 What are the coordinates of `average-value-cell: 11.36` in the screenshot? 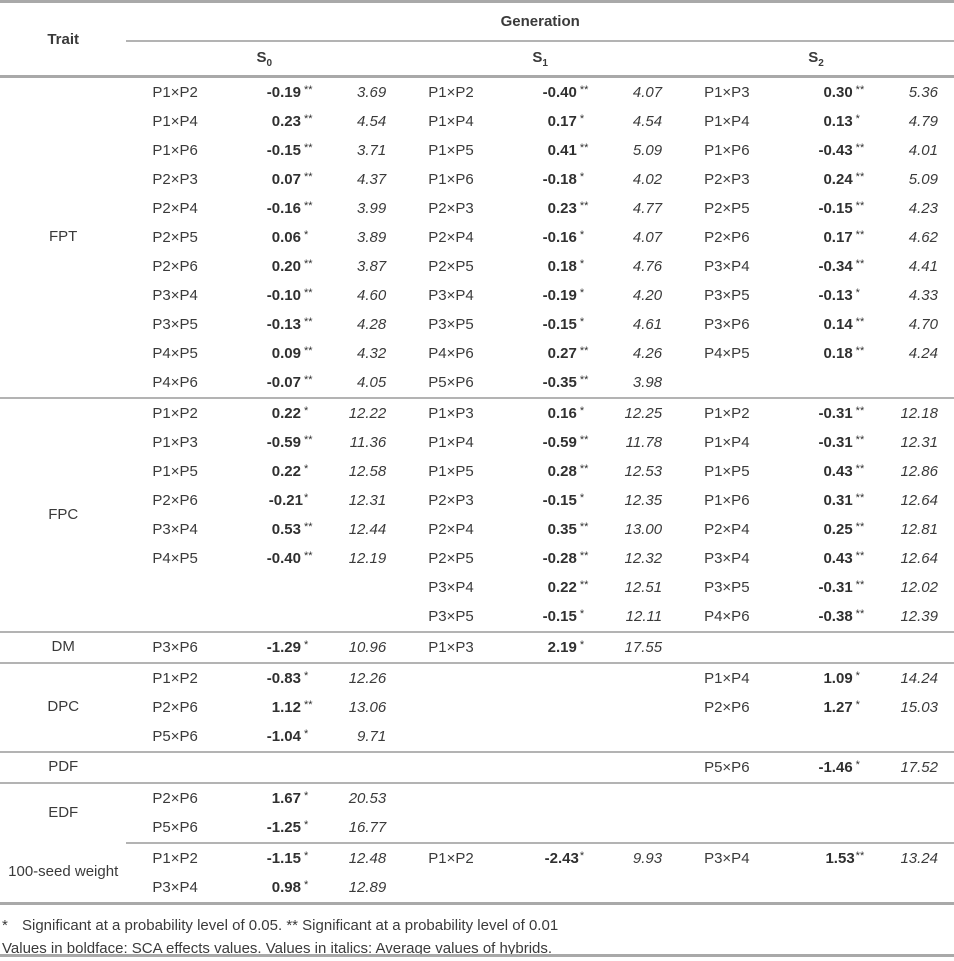 It's located at (368, 442).